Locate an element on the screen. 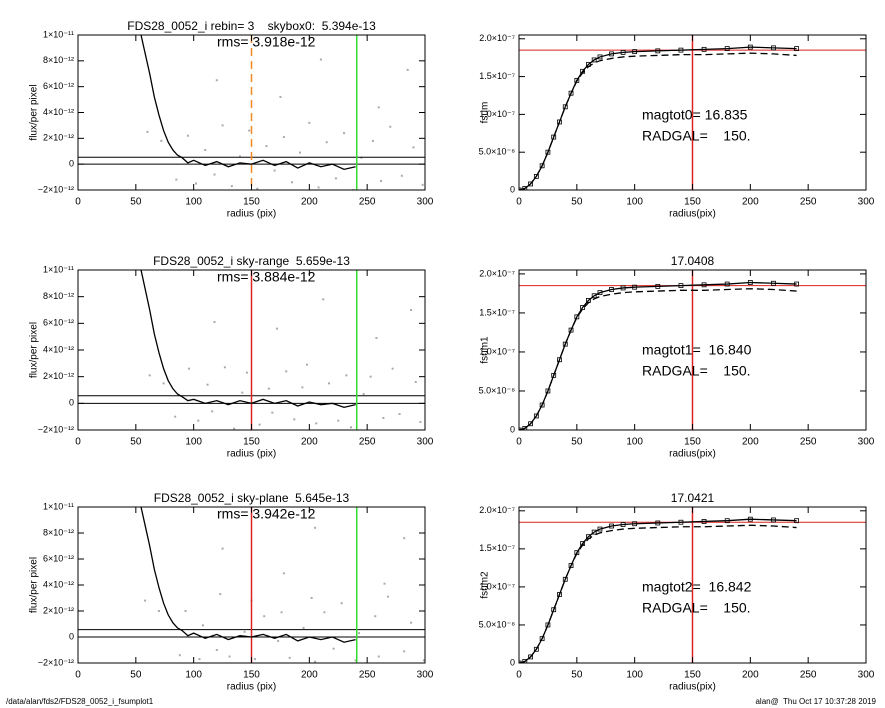 The width and height of the screenshot is (885, 708). chart-title: FDS28_0052_i sky-range 5.659e-13 is located at coordinates (251, 261).